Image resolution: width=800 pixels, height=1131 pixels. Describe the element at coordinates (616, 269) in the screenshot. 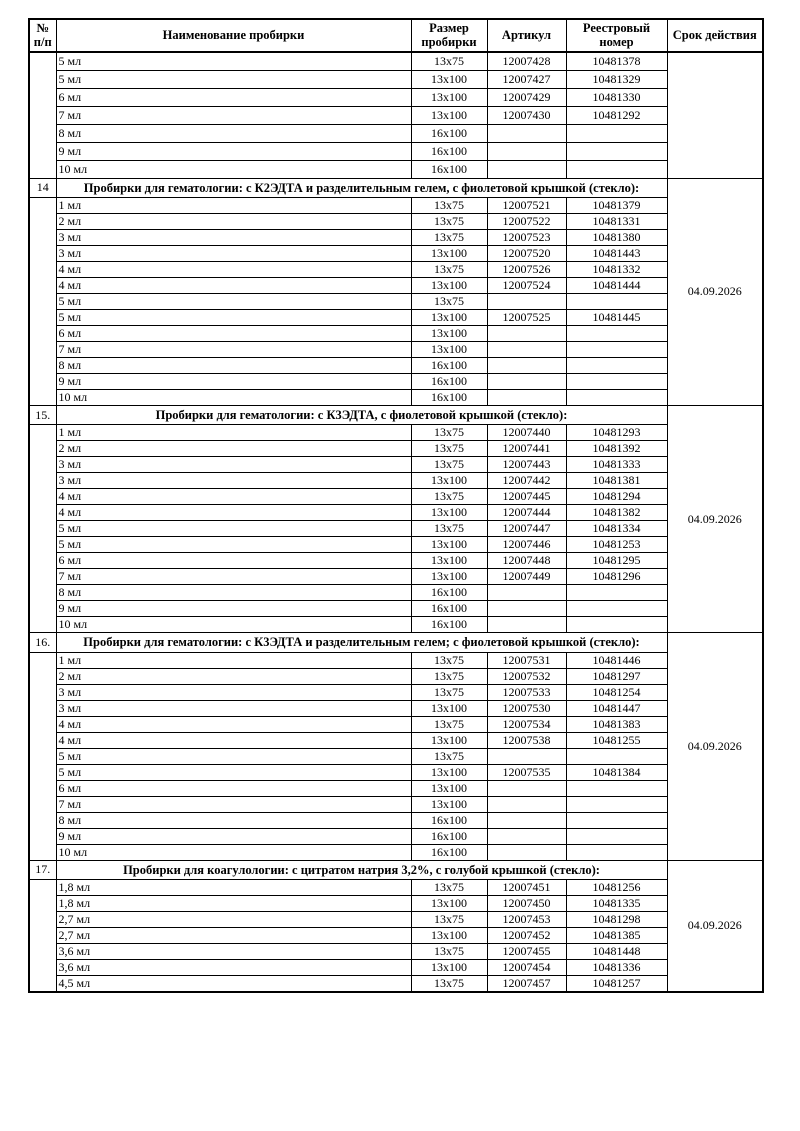

I see `registry-number-cell: 10481332` at that location.